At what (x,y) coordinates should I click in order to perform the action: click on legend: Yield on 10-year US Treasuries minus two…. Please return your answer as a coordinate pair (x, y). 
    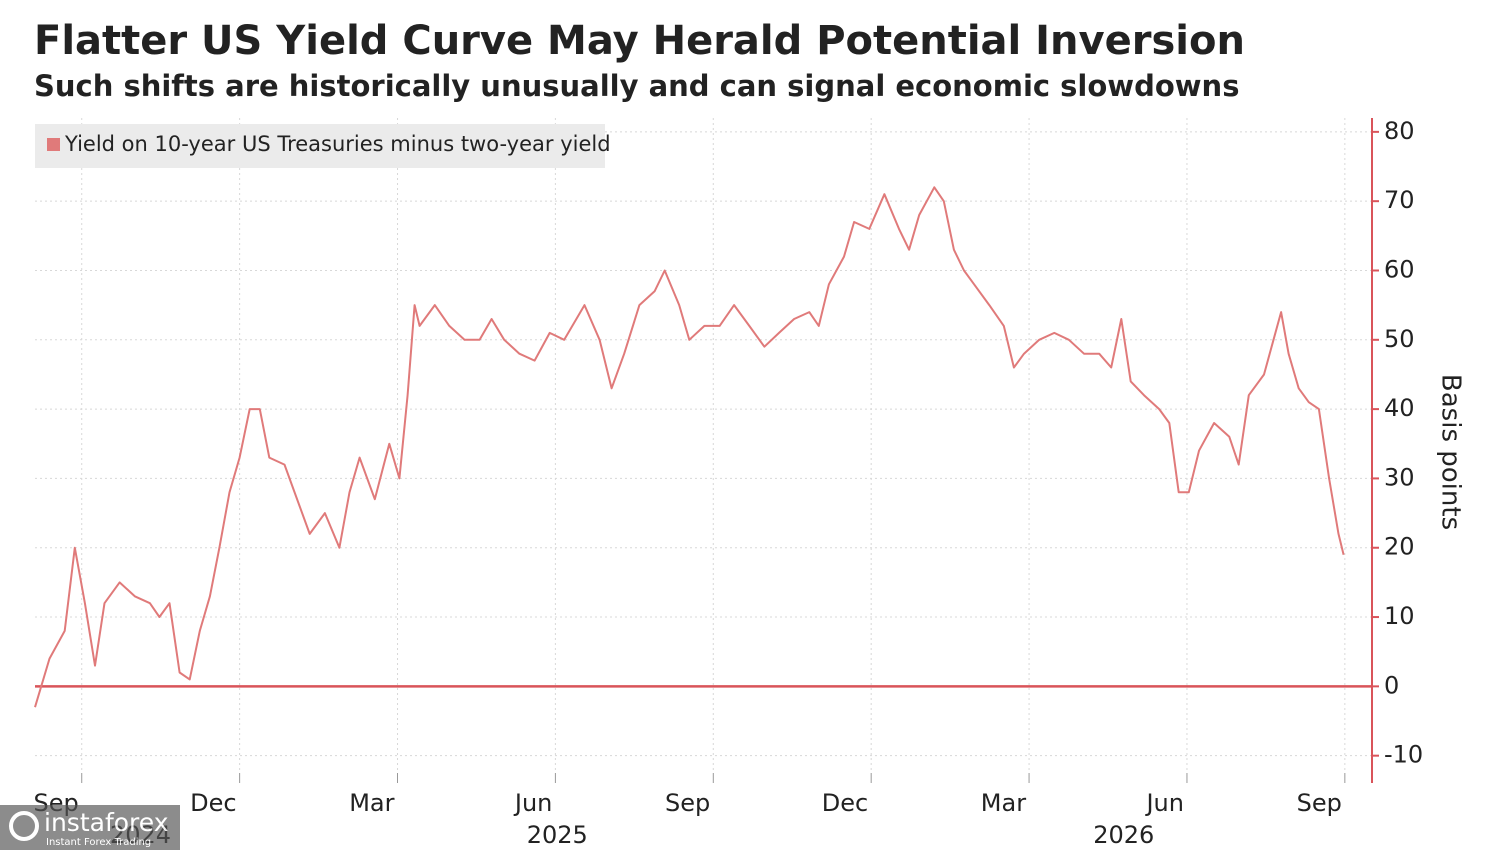
    Looking at the image, I should click on (323, 146).